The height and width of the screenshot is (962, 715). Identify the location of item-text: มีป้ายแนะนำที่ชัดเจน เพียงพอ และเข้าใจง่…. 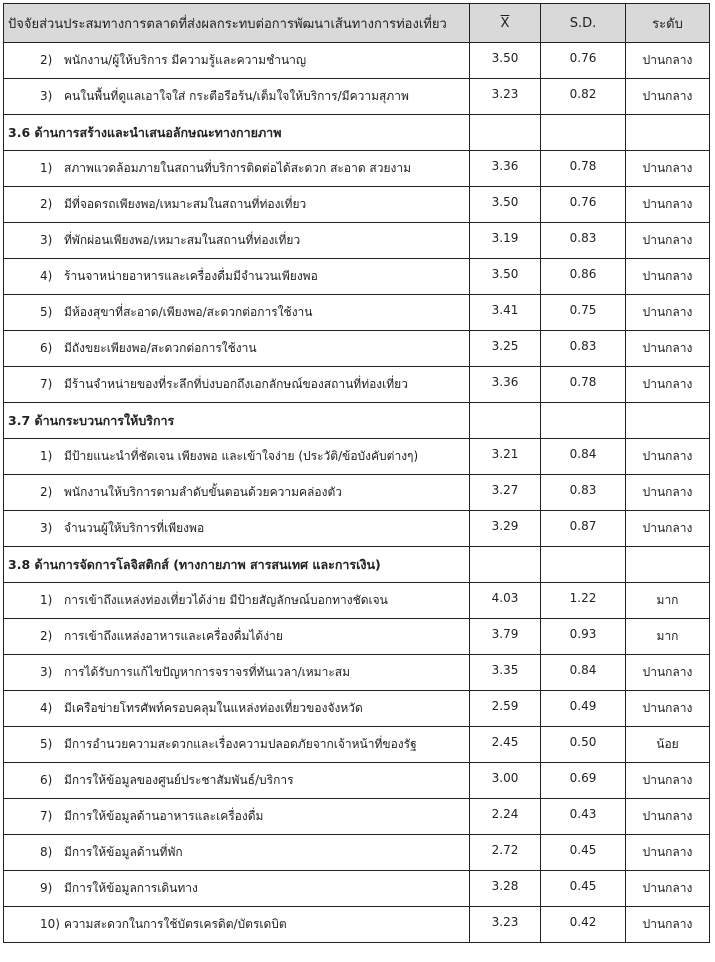
(241, 456).